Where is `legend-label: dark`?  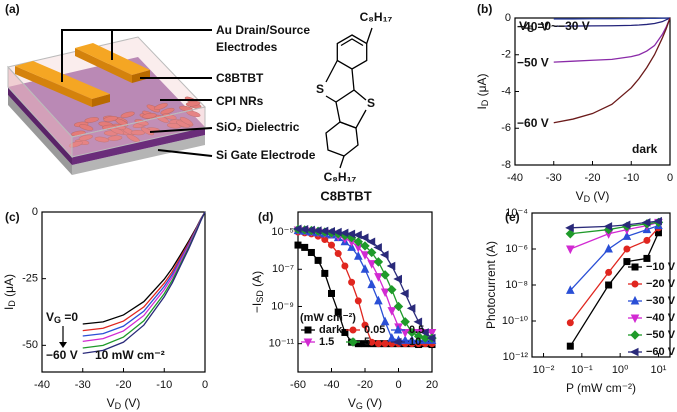 legend-label: dark is located at coordinates (331, 330).